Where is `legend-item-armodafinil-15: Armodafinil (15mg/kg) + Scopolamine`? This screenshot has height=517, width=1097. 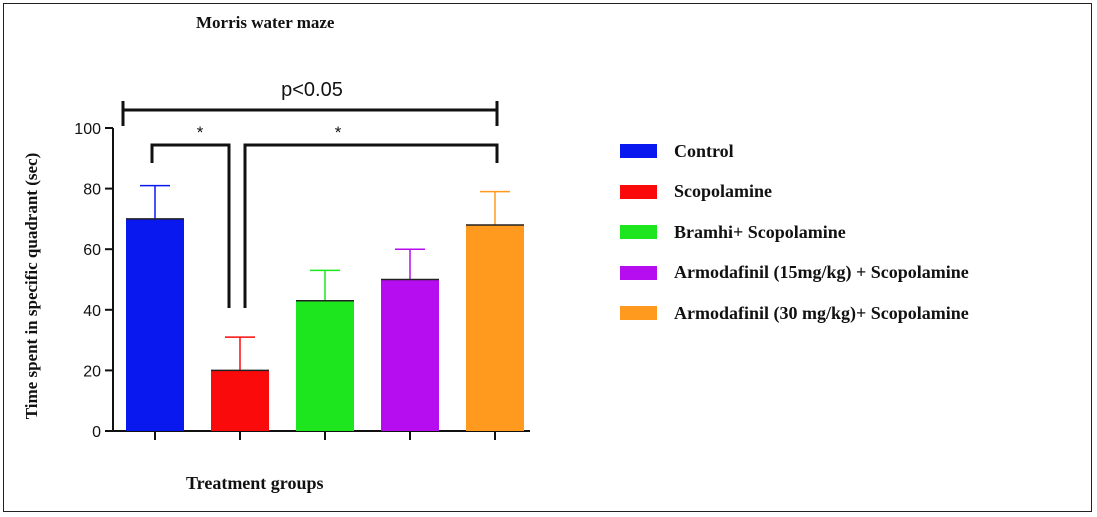 legend-item-armodafinil-15: Armodafinil (15mg/kg) + Scopolamine is located at coordinates (794, 273).